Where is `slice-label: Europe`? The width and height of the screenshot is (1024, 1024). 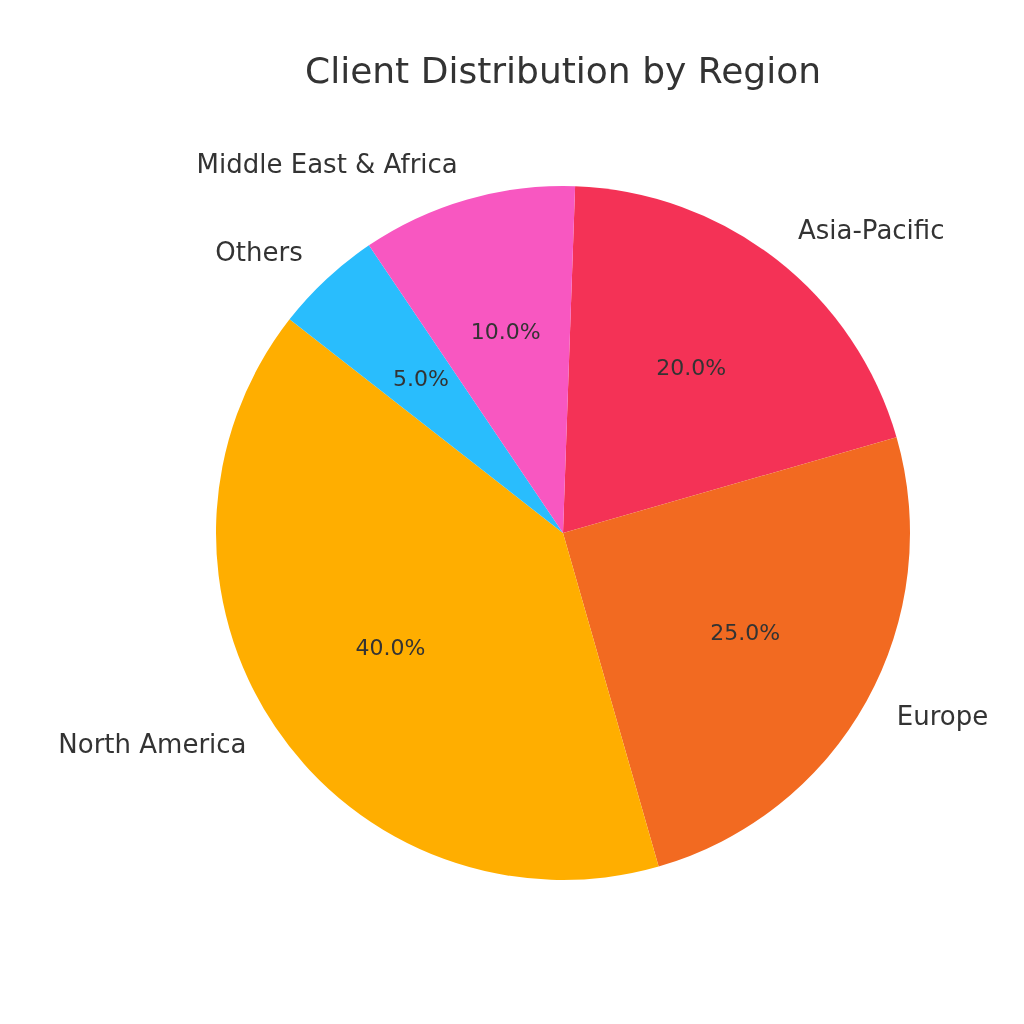 slice-label: Europe is located at coordinates (942, 715).